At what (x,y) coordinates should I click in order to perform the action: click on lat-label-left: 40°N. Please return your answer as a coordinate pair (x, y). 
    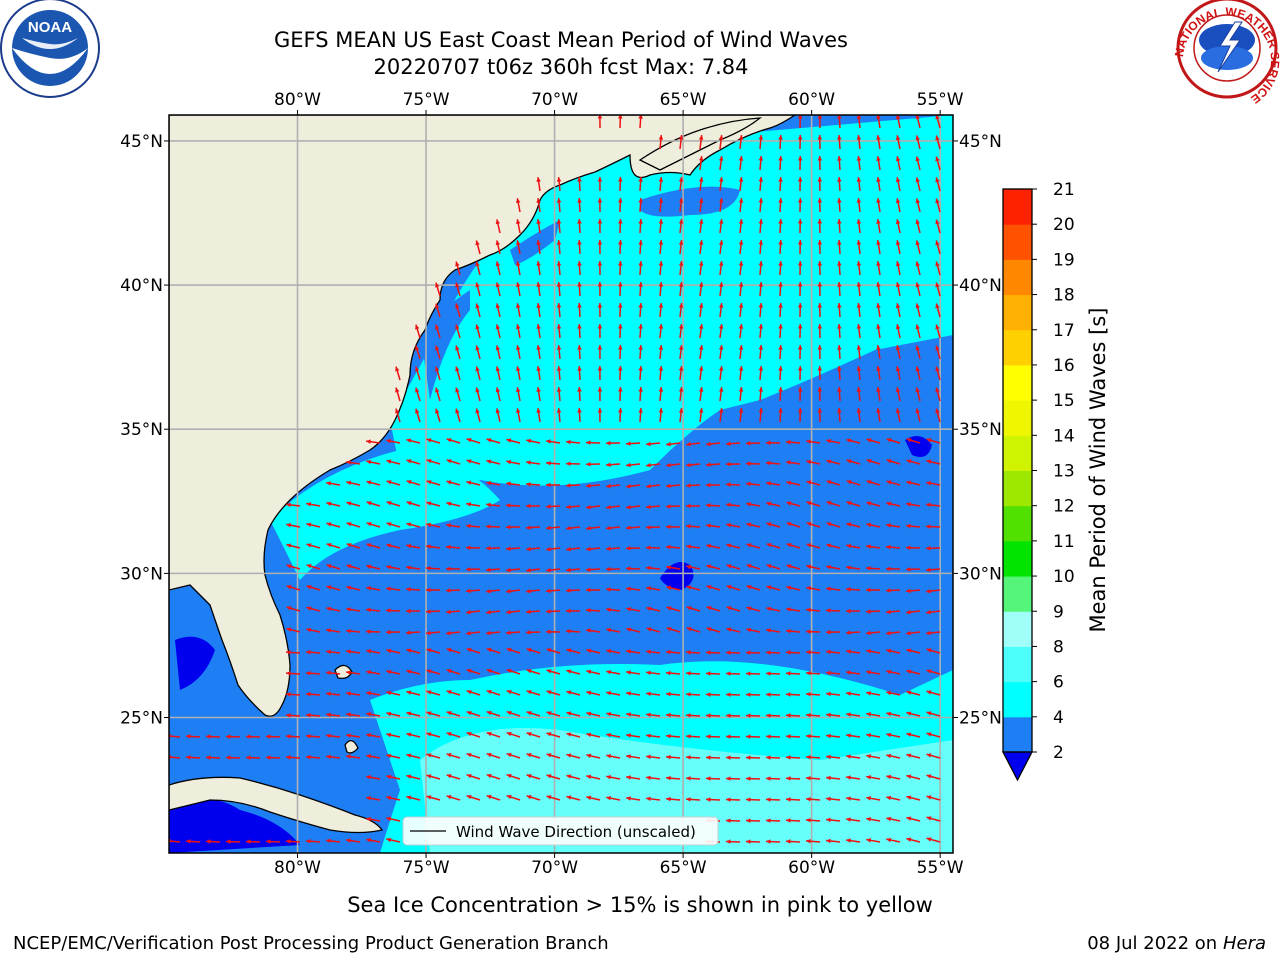
    Looking at the image, I should click on (141, 286).